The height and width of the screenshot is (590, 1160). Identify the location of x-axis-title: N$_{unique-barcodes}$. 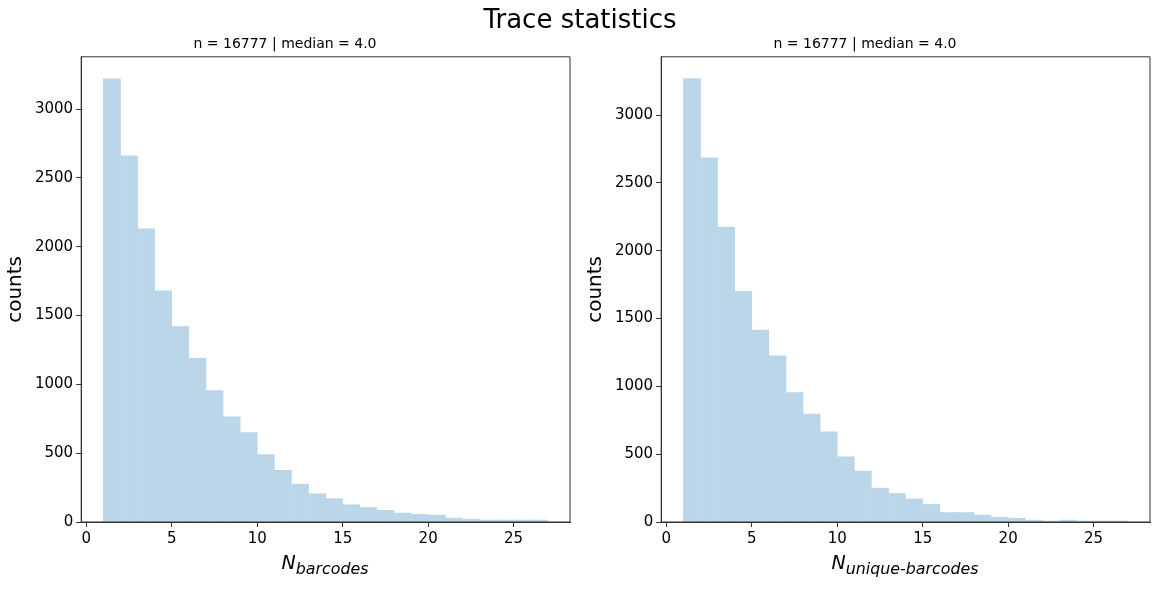
(905, 564).